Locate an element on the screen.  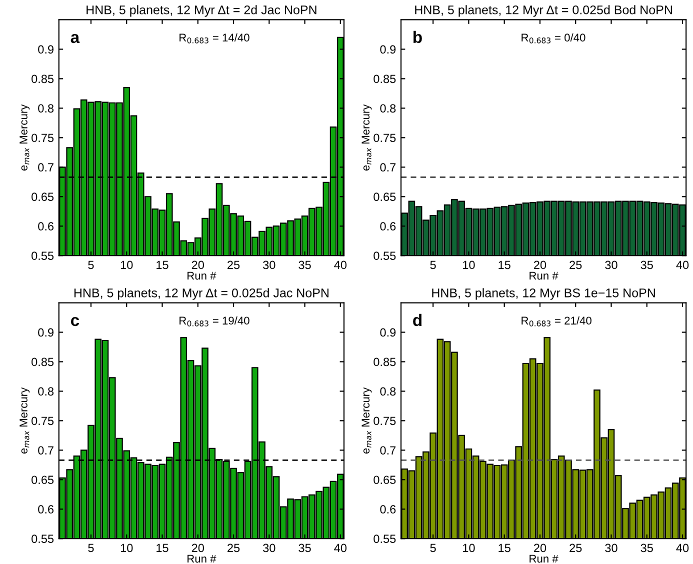
annotation: R$_{0.683}$ = 0/40 is located at coordinates (554, 38).